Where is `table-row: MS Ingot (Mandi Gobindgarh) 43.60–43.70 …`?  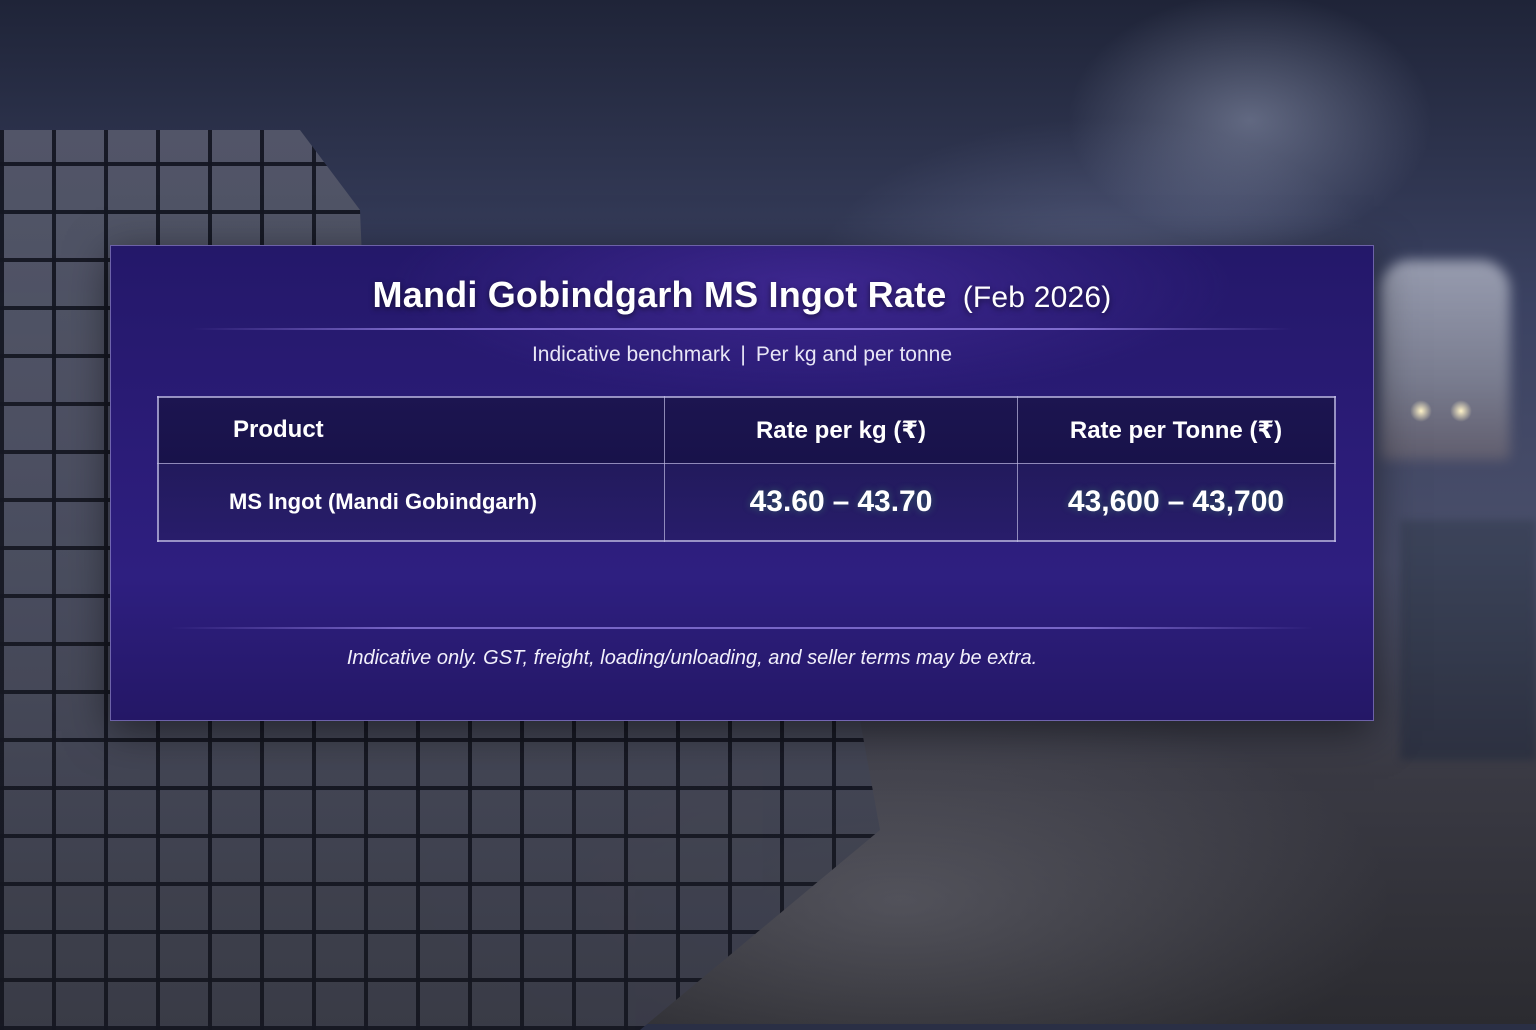 table-row: MS Ingot (Mandi Gobindgarh) 43.60–43.70 … is located at coordinates (746, 502).